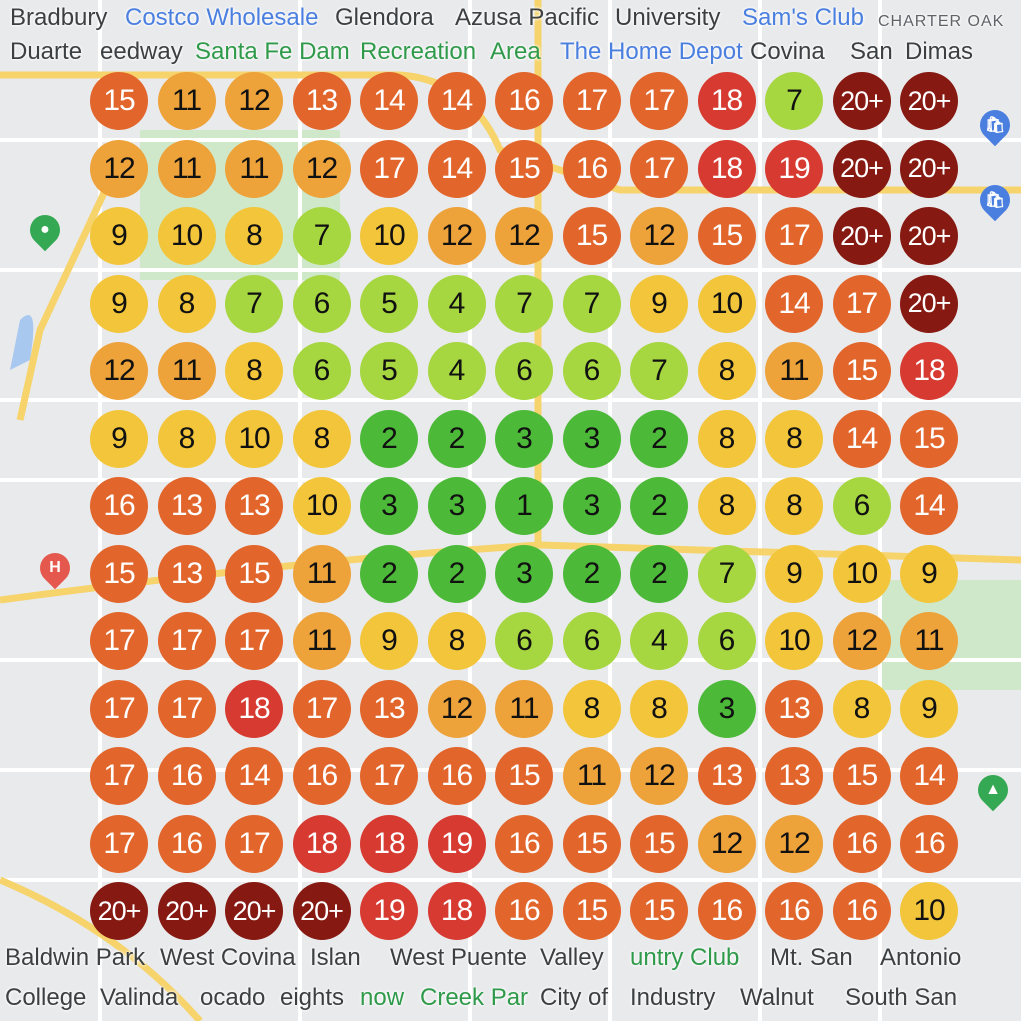 This screenshot has height=1021, width=1021. What do you see at coordinates (794, 168) in the screenshot?
I see `rank-marker: 19` at bounding box center [794, 168].